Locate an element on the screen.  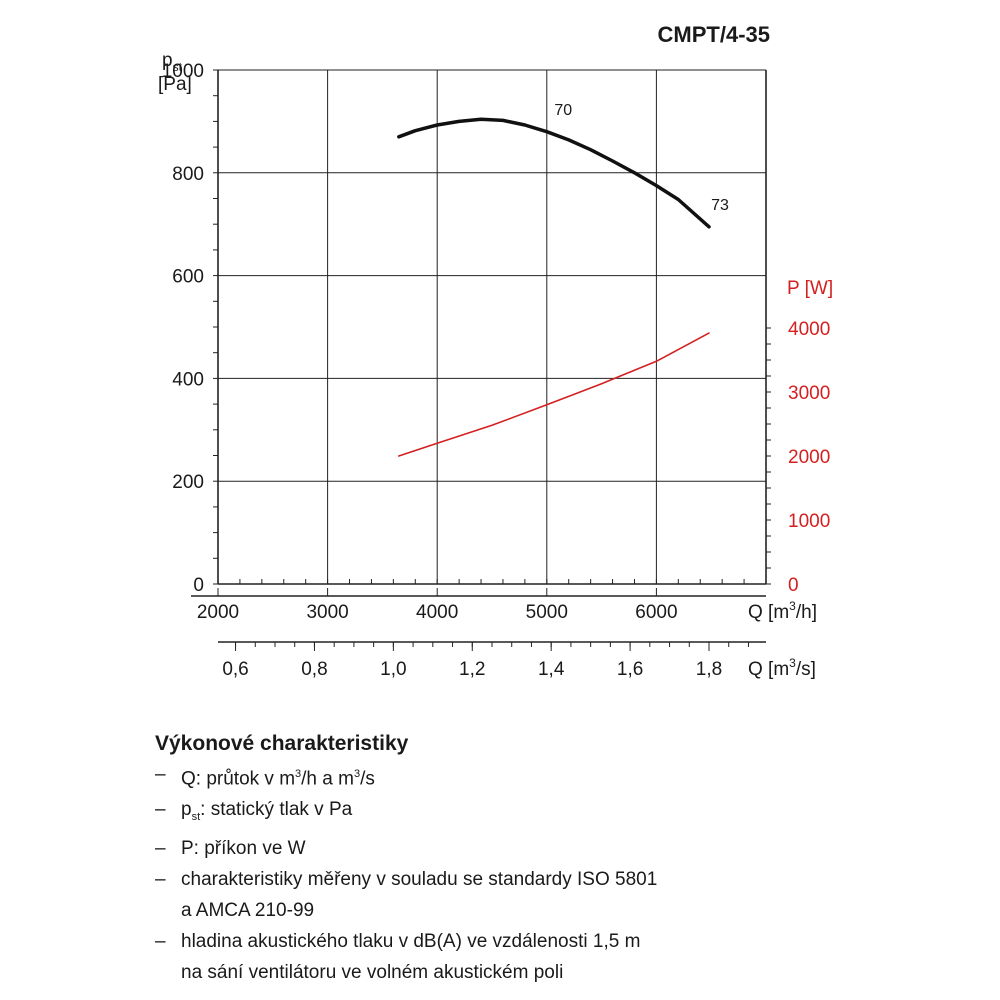
legend-heading: Výkonové charakteristiky is located at coordinates (282, 743).